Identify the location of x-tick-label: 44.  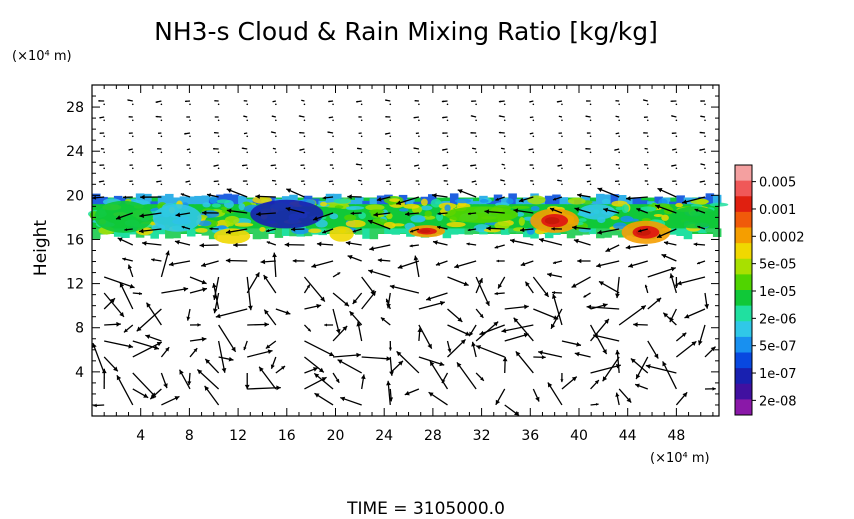
(628, 436).